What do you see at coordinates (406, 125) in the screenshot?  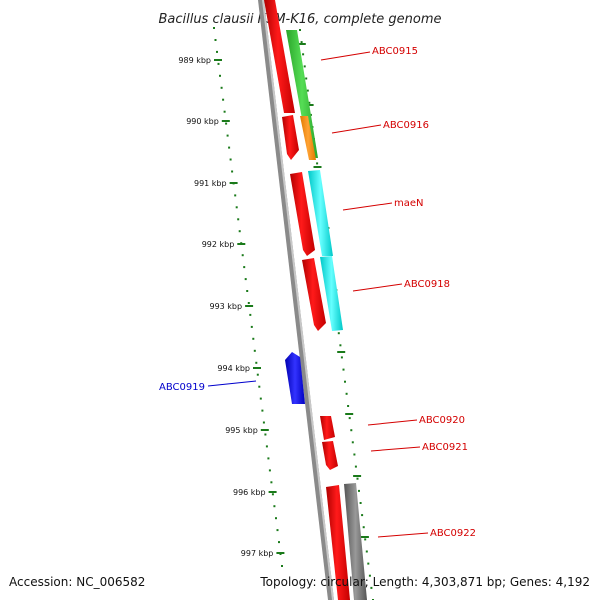 I see `gene-label-abc0916: ABC0916` at bounding box center [406, 125].